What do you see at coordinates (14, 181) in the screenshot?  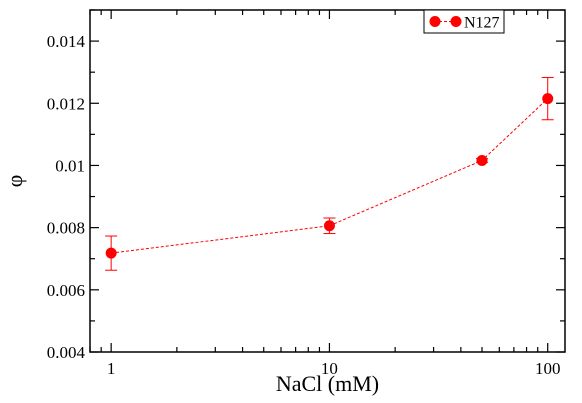 I see `y-axis-title: φ` at bounding box center [14, 181].